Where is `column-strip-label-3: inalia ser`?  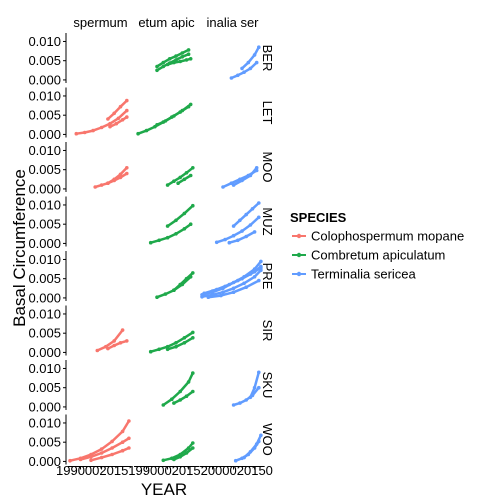
column-strip-label-3: inalia ser is located at coordinates (232, 22).